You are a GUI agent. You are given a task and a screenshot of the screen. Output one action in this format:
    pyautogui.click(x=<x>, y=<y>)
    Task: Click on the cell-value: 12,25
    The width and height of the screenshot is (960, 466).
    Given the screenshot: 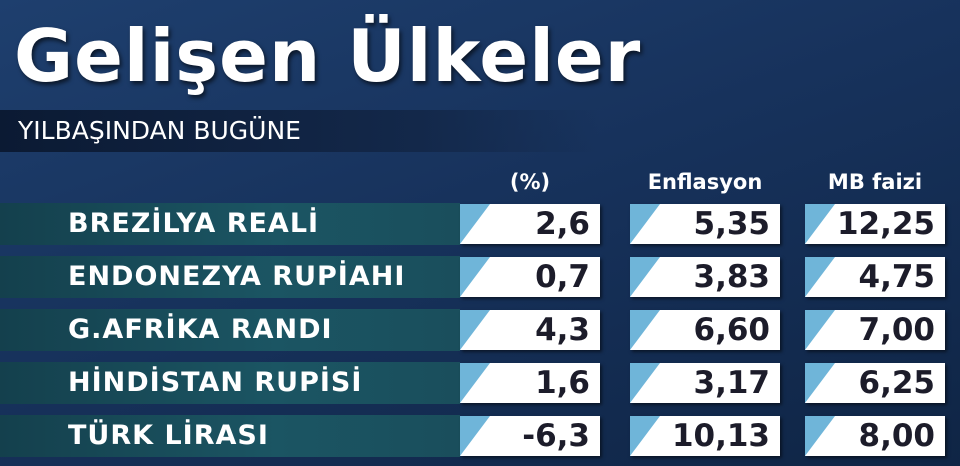 What is the action you would take?
    pyautogui.click(x=885, y=224)
    